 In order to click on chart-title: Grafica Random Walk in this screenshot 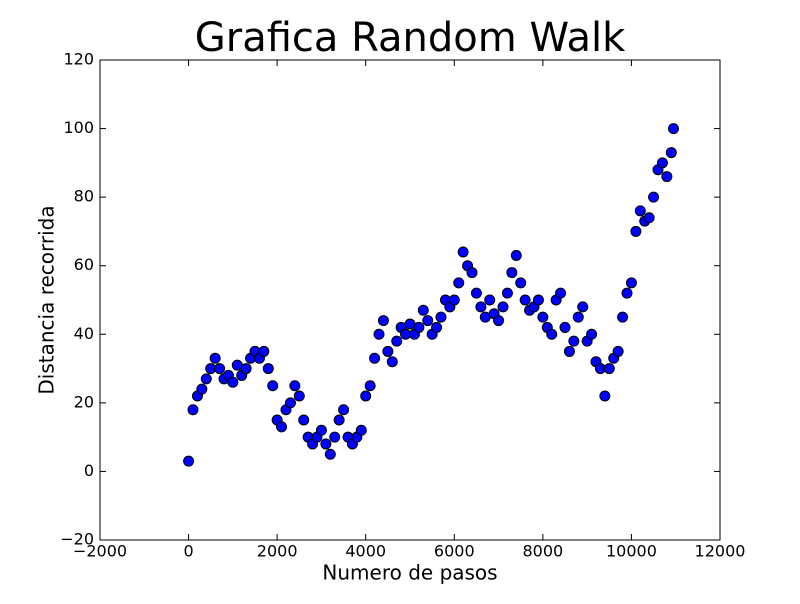, I will do `click(410, 38)`.